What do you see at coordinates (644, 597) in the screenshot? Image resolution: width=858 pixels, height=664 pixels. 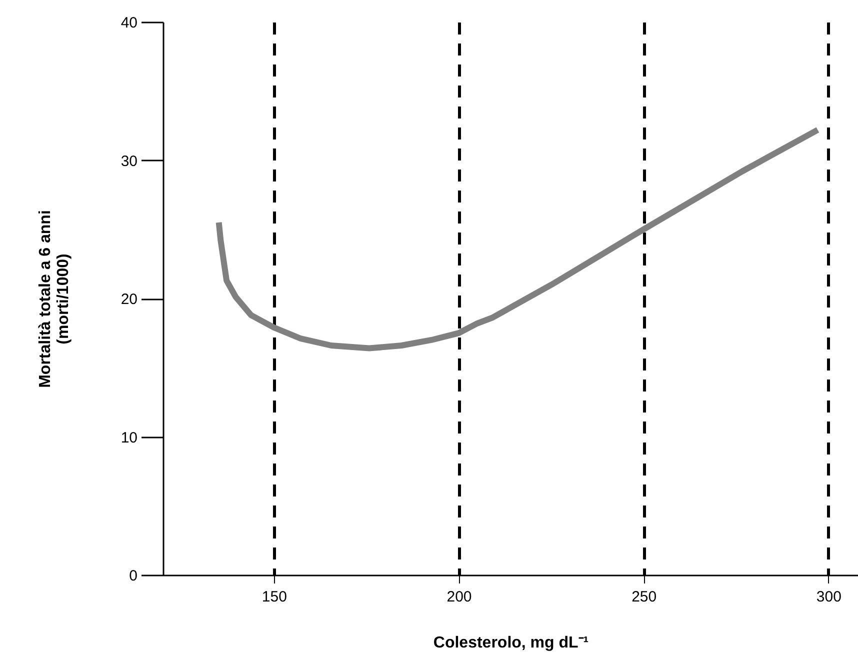 I see `x-tick-label: 250` at bounding box center [644, 597].